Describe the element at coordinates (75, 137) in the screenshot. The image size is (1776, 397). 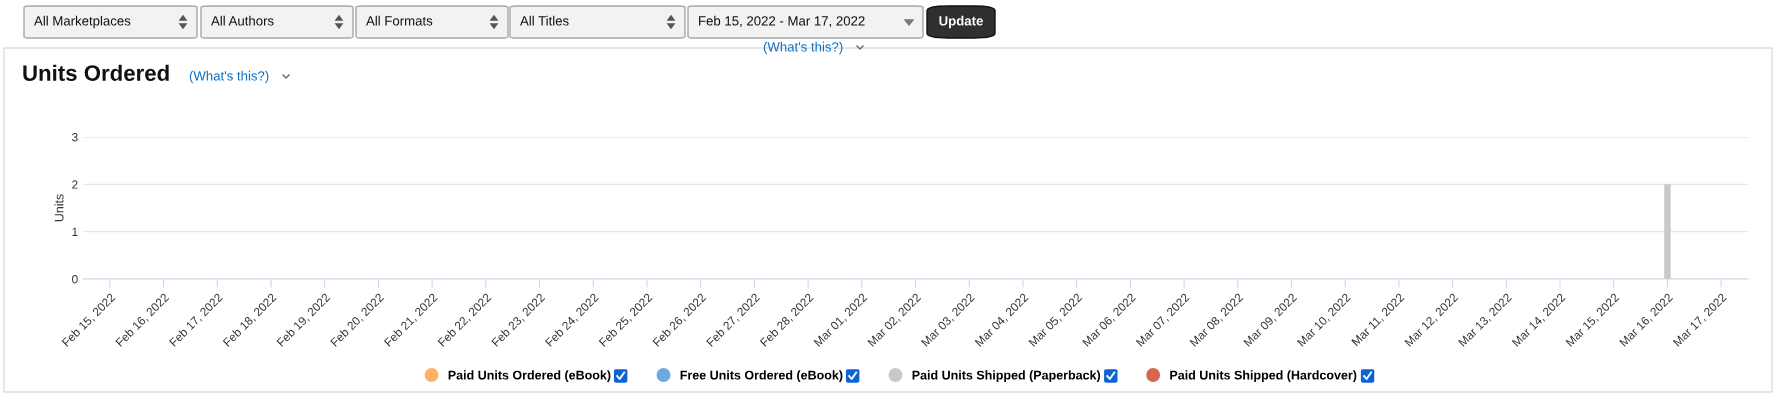
I see `y-tick-label: 3` at that location.